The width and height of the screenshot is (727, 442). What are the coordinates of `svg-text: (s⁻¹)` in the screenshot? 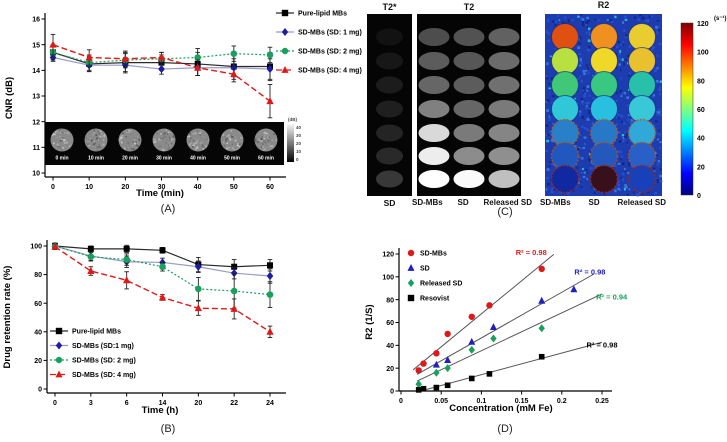 It's located at (720, 18).